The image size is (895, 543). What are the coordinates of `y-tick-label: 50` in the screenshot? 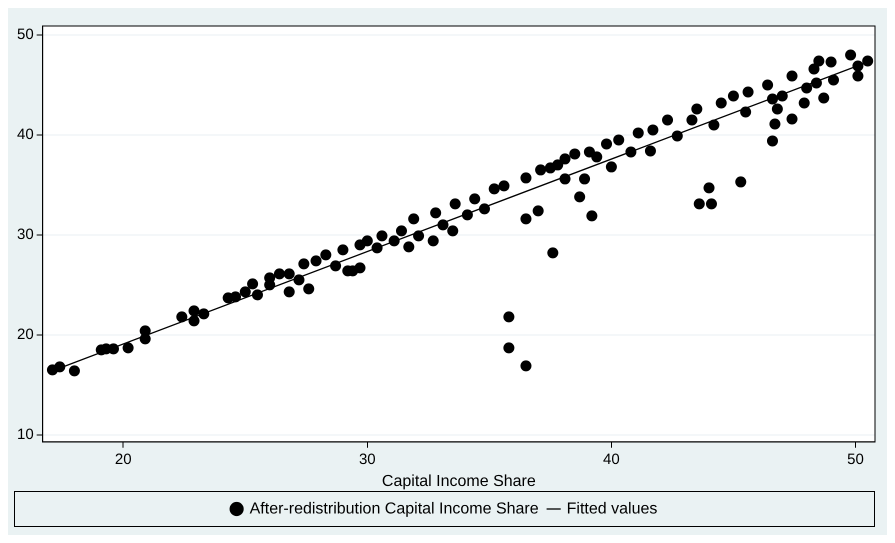 It's located at (25, 35).